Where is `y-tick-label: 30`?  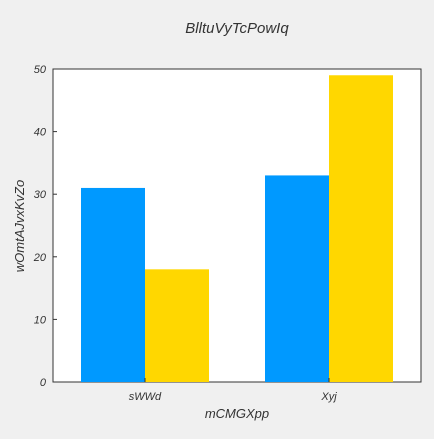 y-tick-label: 30 is located at coordinates (40, 195).